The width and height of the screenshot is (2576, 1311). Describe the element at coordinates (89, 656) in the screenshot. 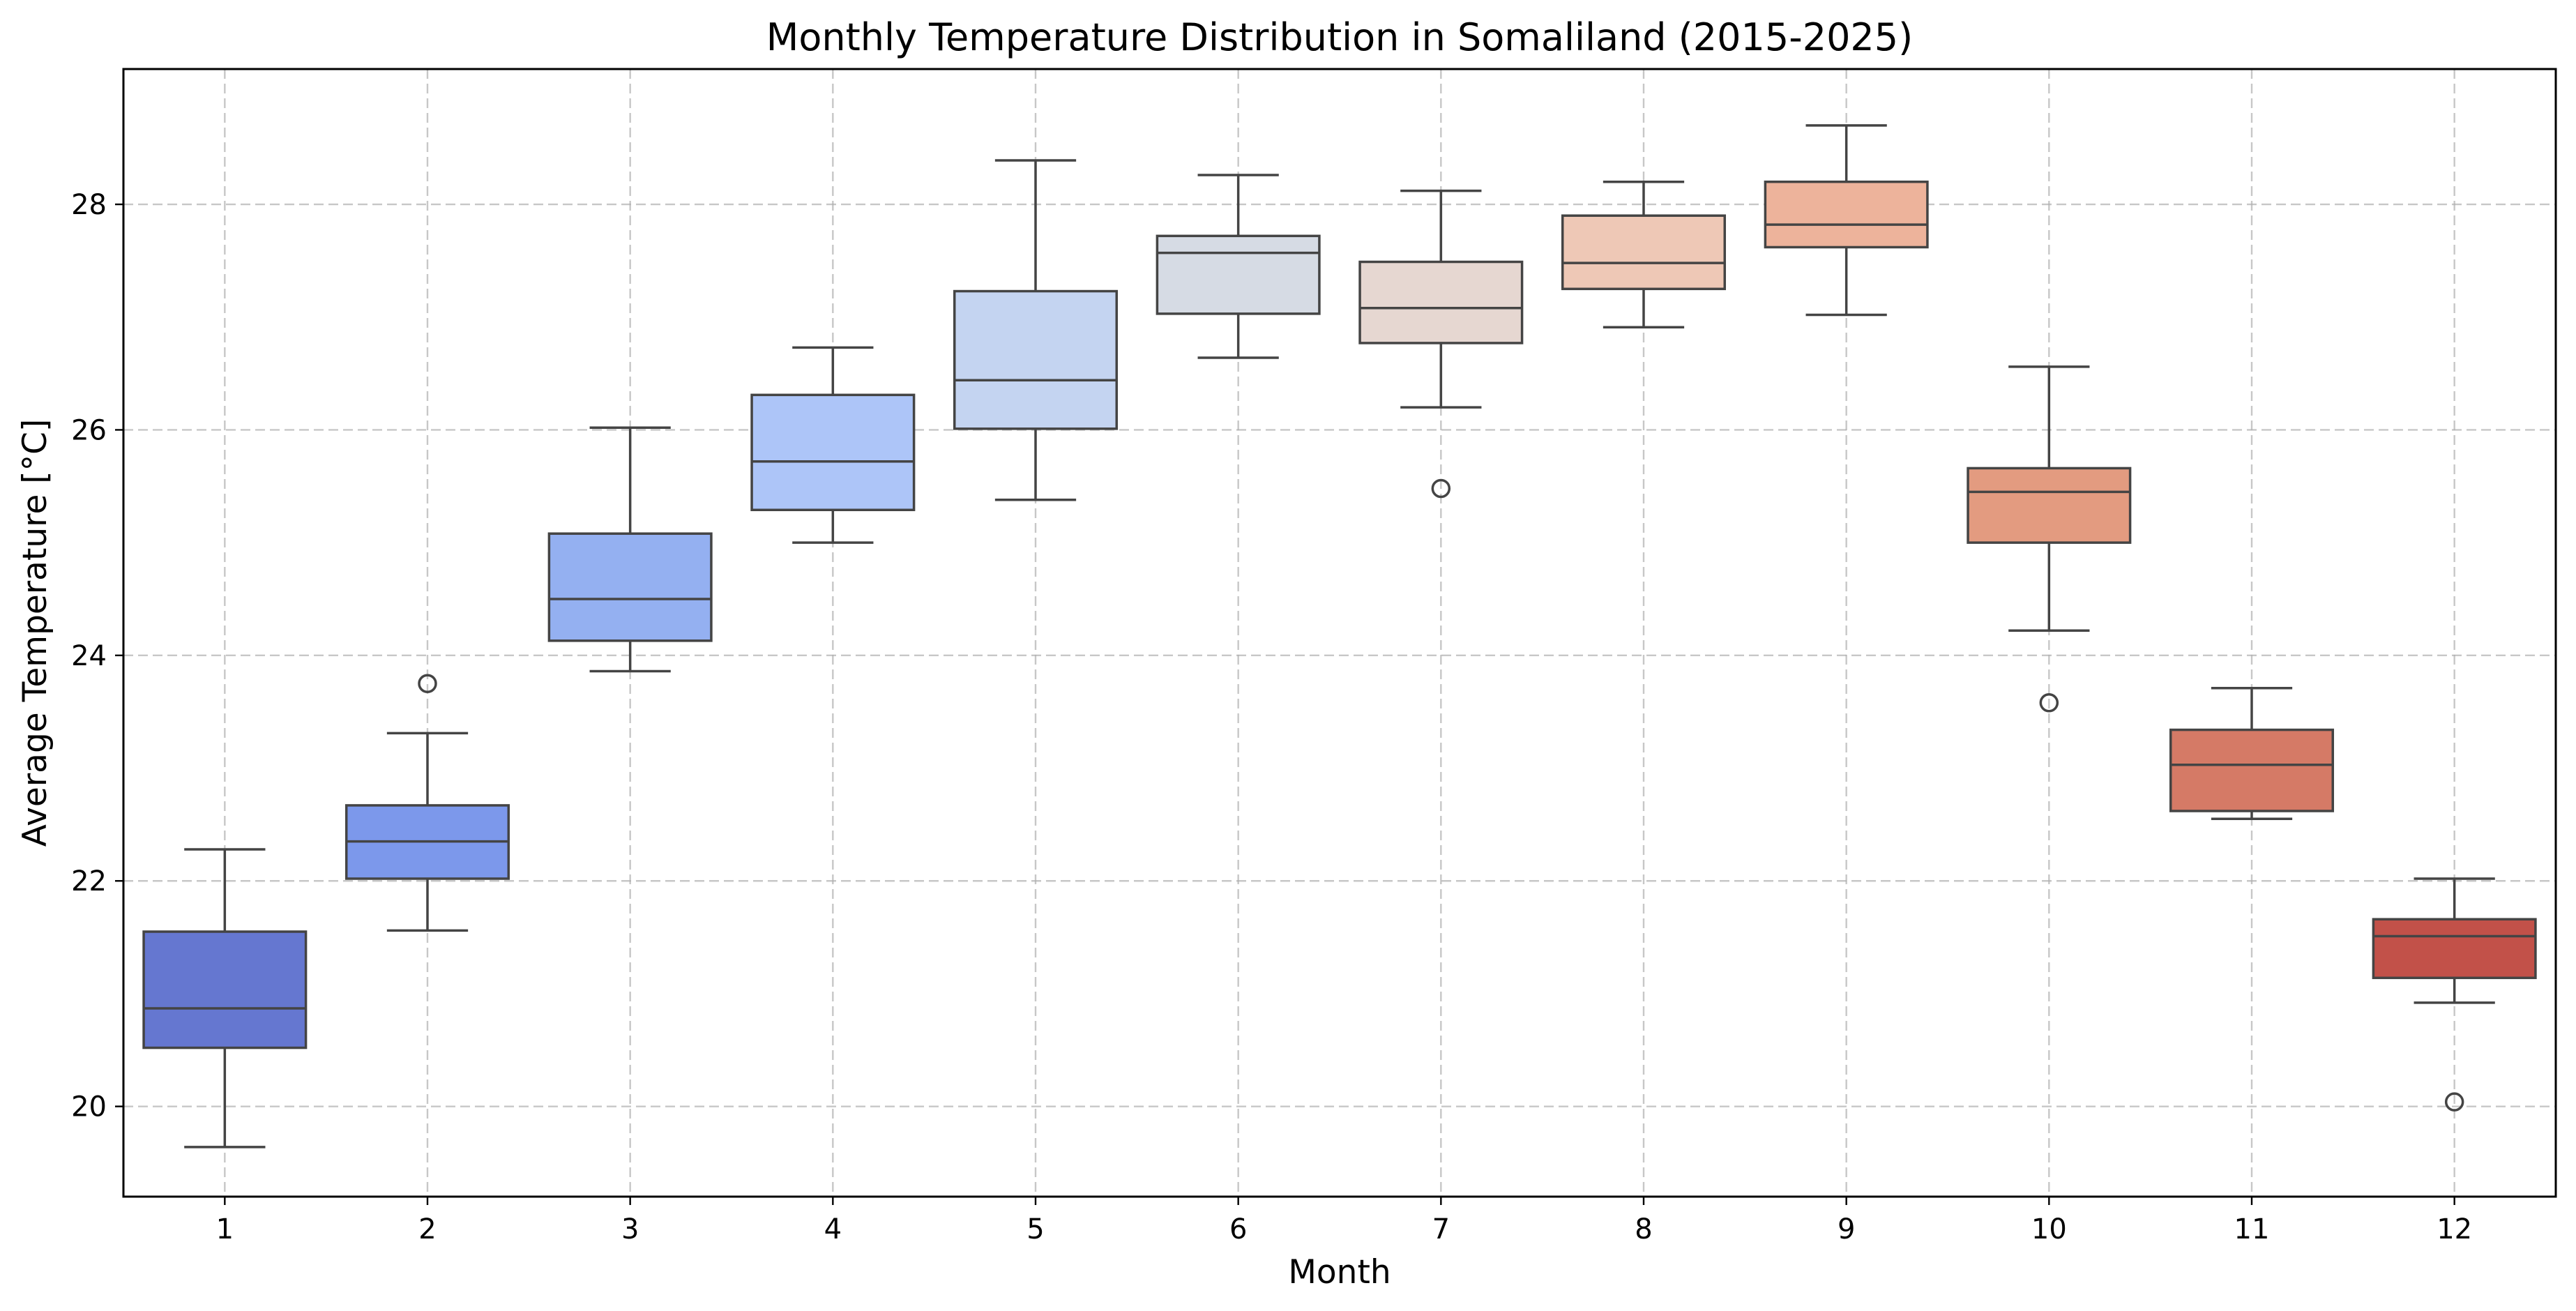

I see `y-tick-label: 24` at that location.